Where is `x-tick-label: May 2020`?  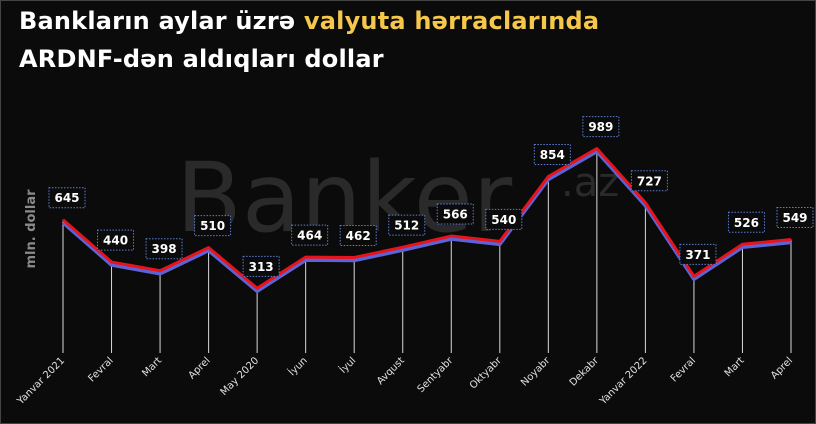
x-tick-label: May 2020 is located at coordinates (240, 376).